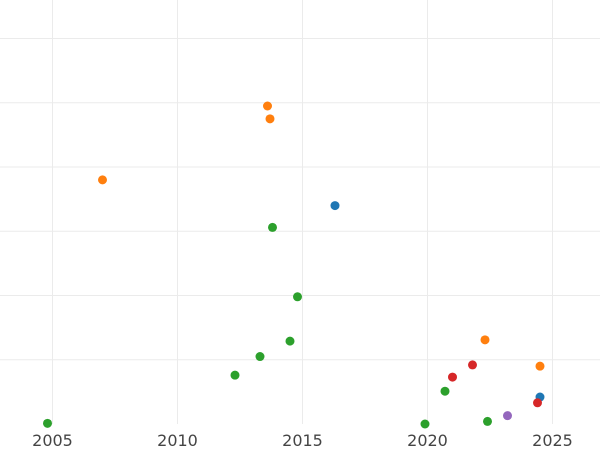  What do you see at coordinates (177, 440) in the screenshot?
I see `x-tick-label: 2010` at bounding box center [177, 440].